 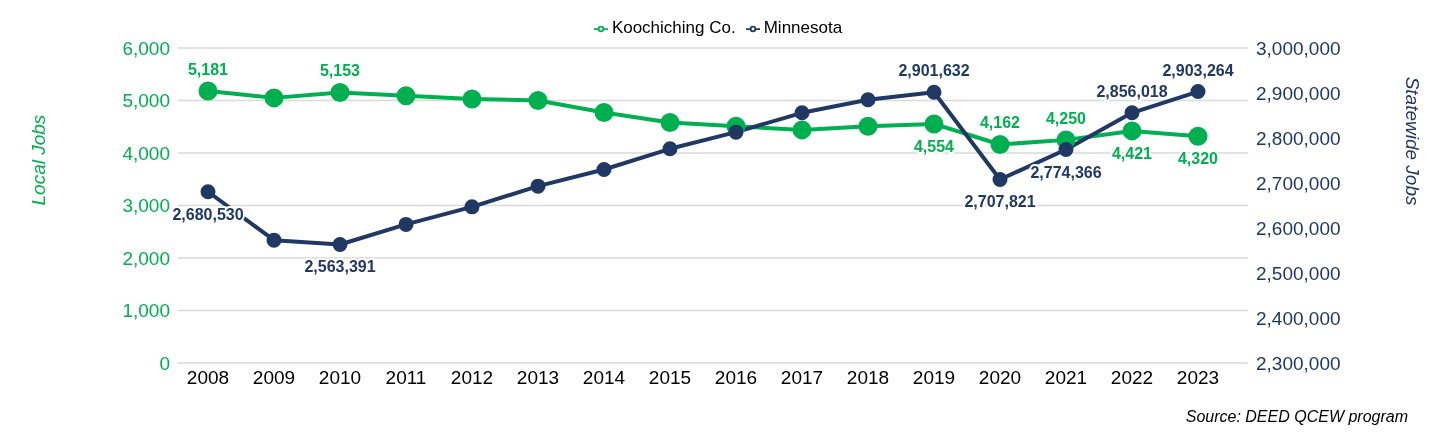 What do you see at coordinates (1298, 273) in the screenshot?
I see `y2-tick-label: 2,500,000` at bounding box center [1298, 273].